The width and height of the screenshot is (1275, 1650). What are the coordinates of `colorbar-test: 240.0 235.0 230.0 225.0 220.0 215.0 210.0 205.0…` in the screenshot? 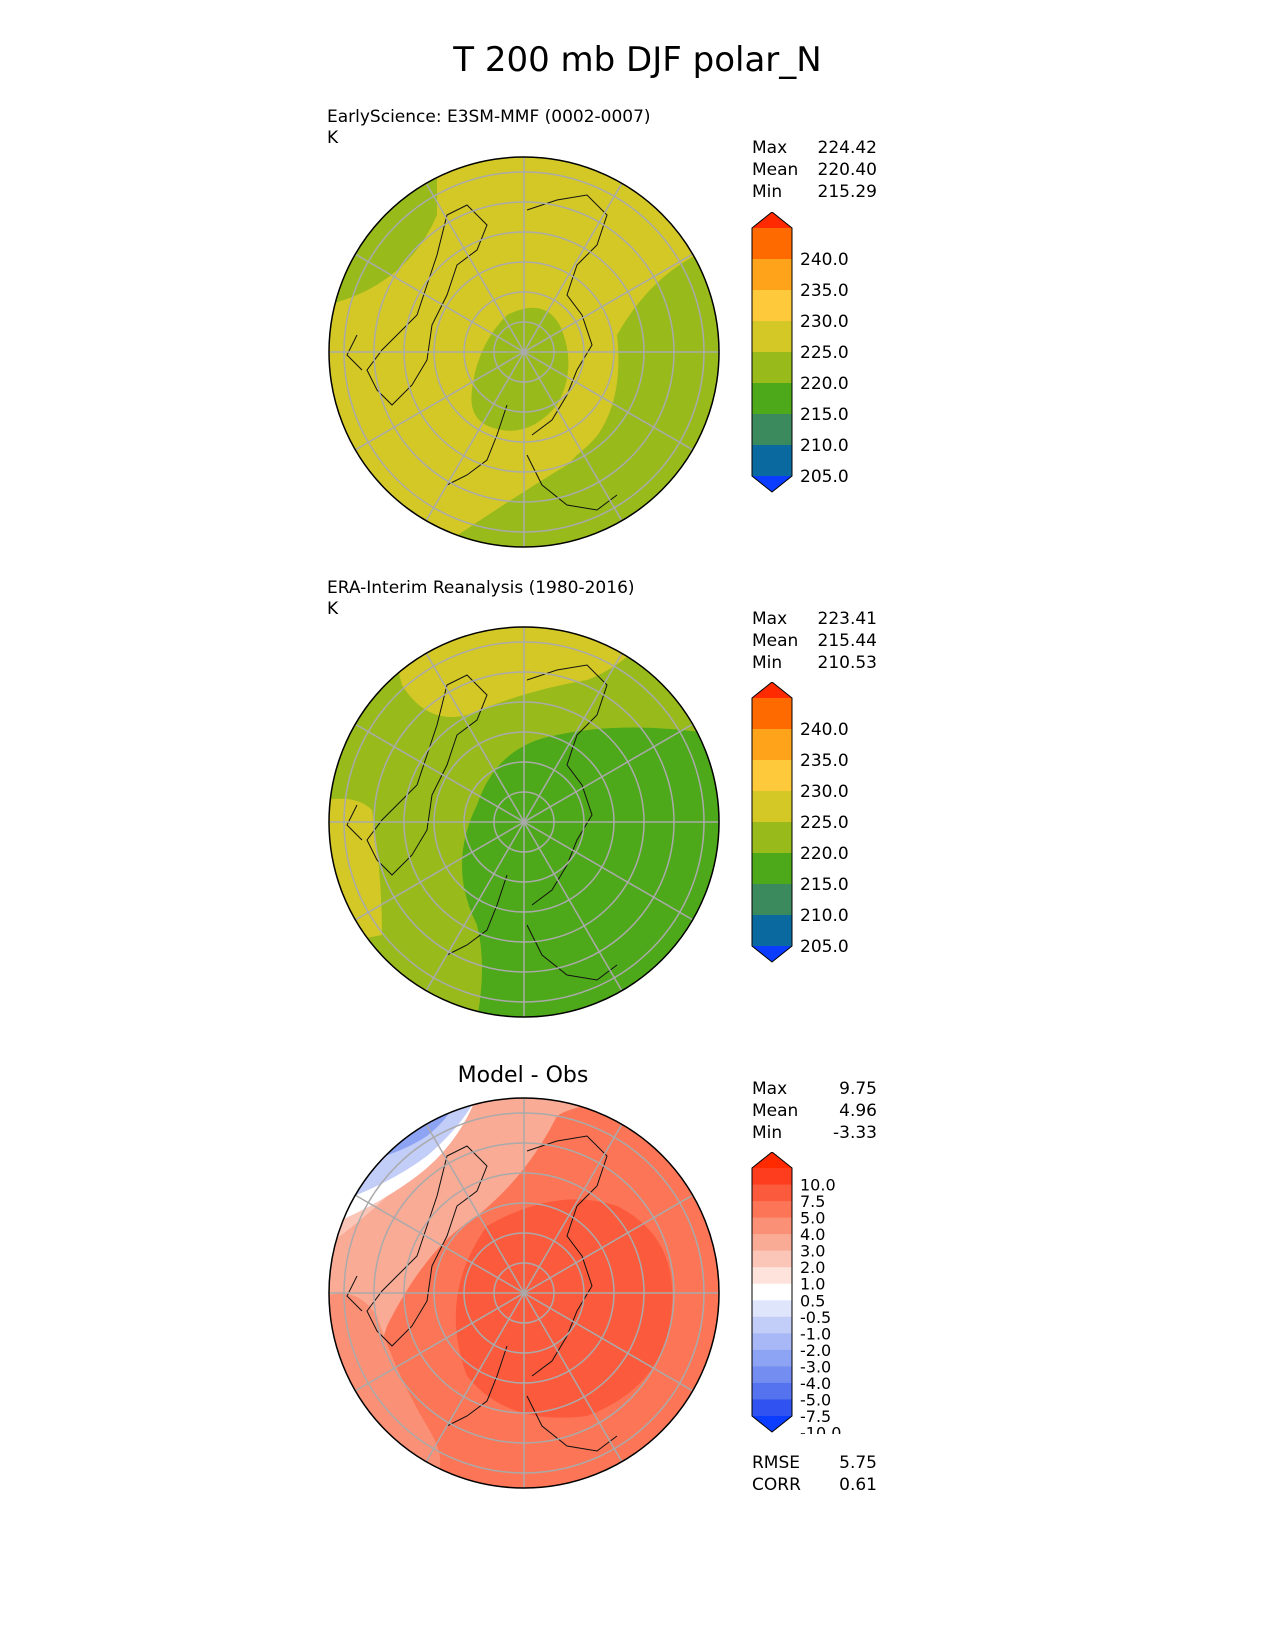 It's located at (800, 352).